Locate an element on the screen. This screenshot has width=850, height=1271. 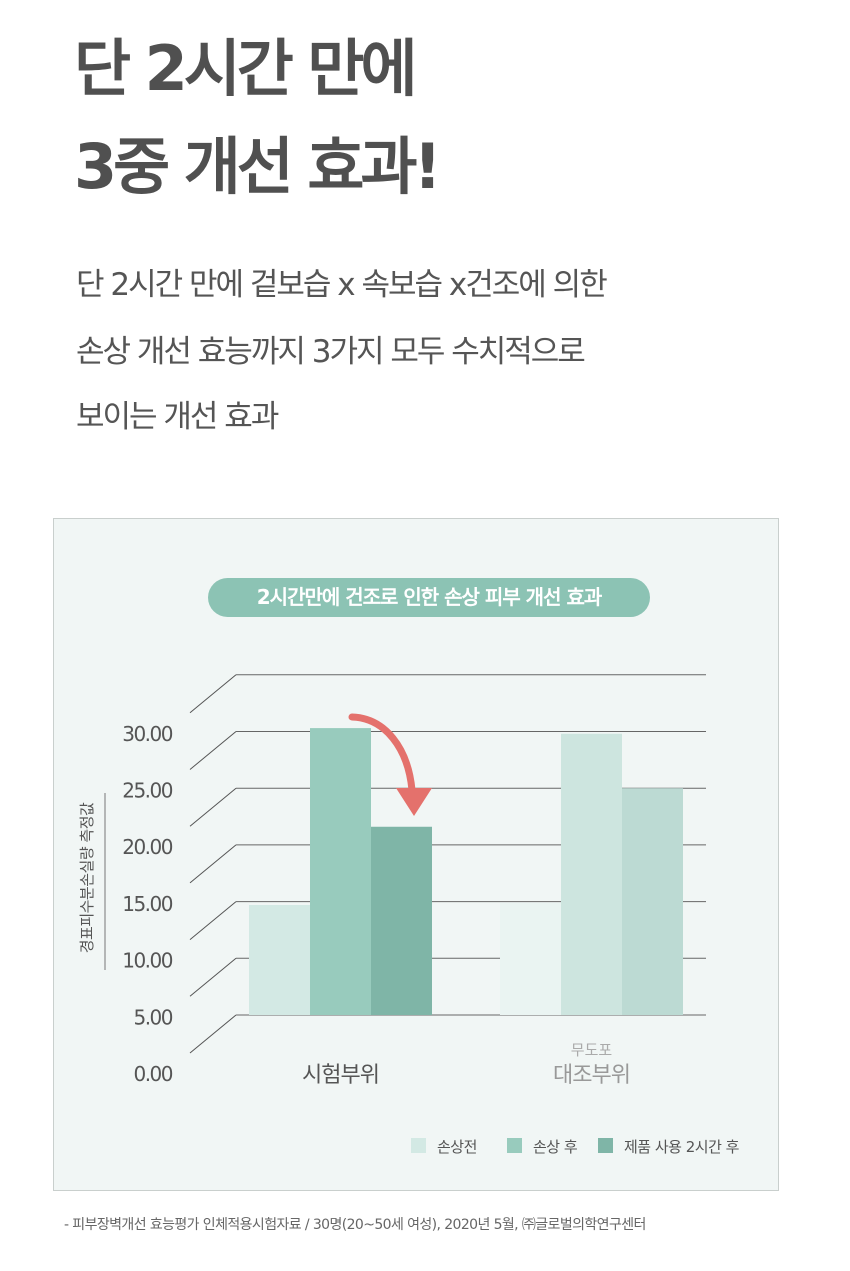
description-line1: 단 2시간 만에 겉보습 x 속보습 x건조에 의한 is located at coordinates (342, 285).